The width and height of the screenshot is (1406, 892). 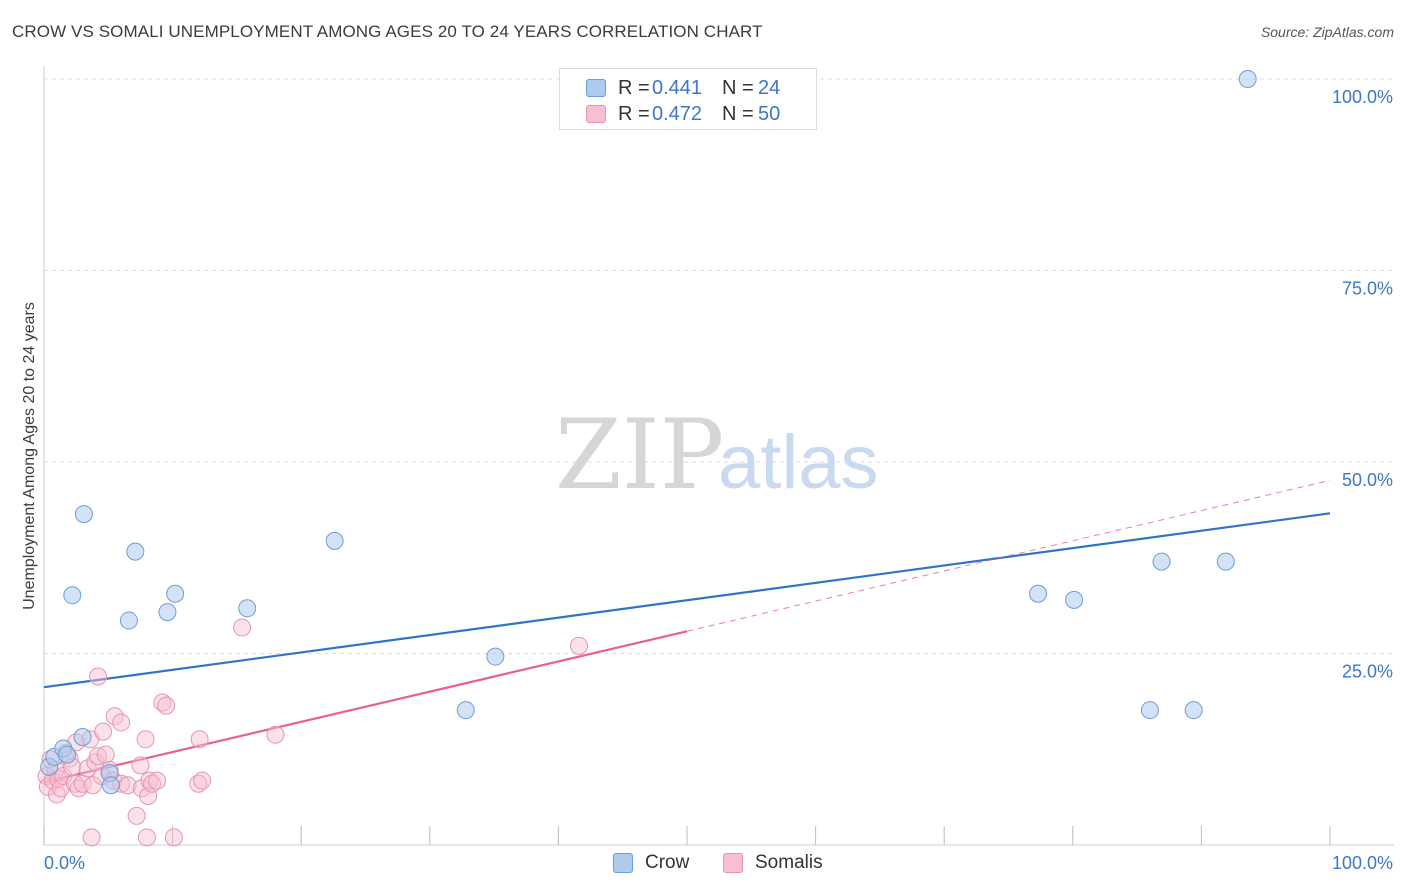 I want to click on somalis-legend-swatch, so click(x=733, y=863).